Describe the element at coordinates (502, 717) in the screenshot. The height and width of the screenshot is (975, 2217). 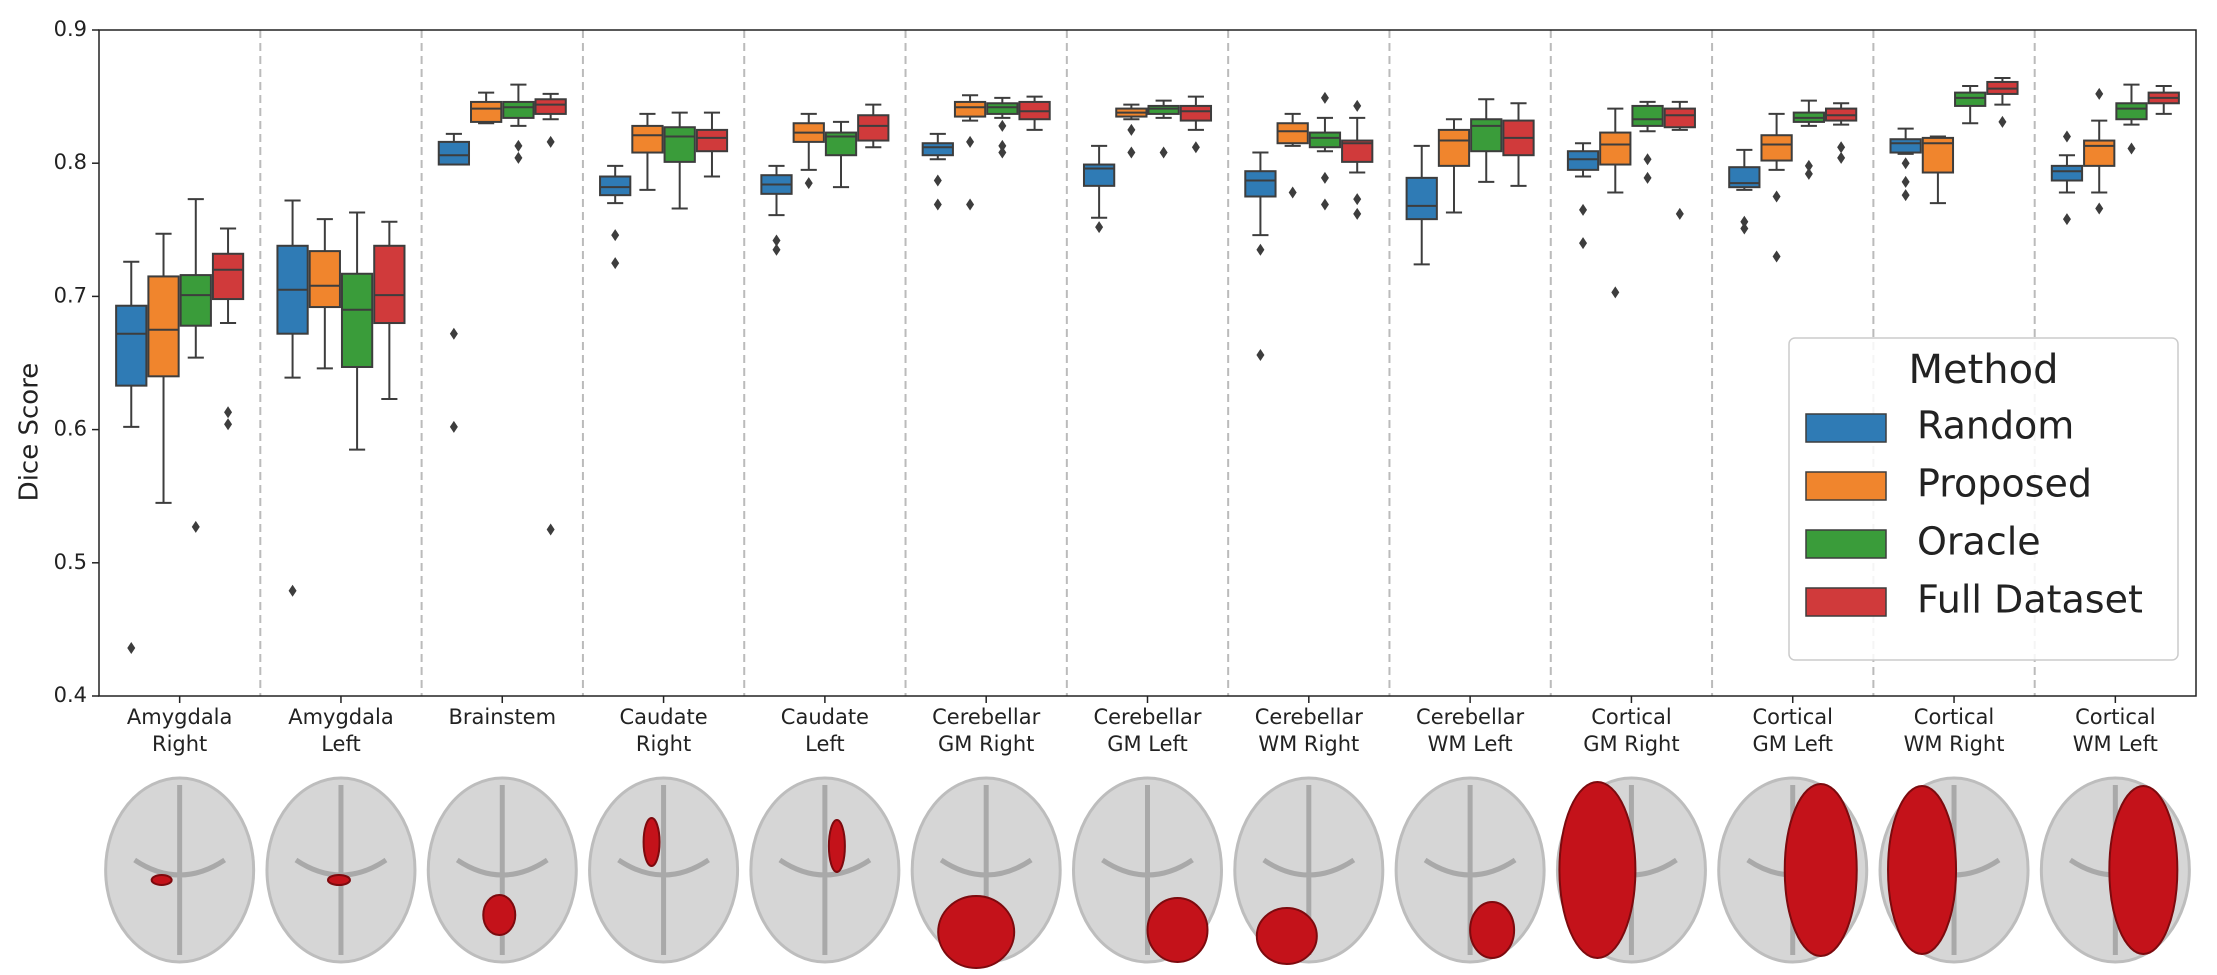
I see `x-tick-label: Brainstem` at that location.